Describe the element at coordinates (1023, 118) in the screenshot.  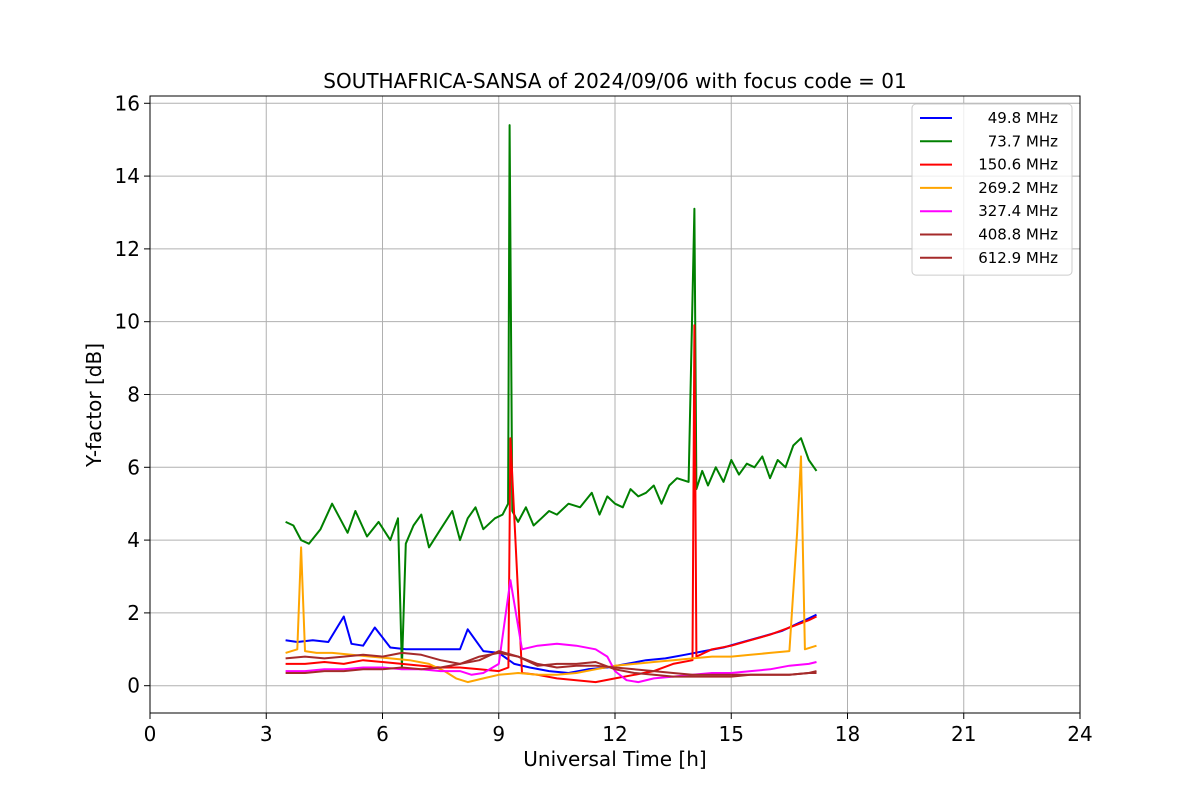
I see `legend-entry-label: 49.8 MHz` at that location.